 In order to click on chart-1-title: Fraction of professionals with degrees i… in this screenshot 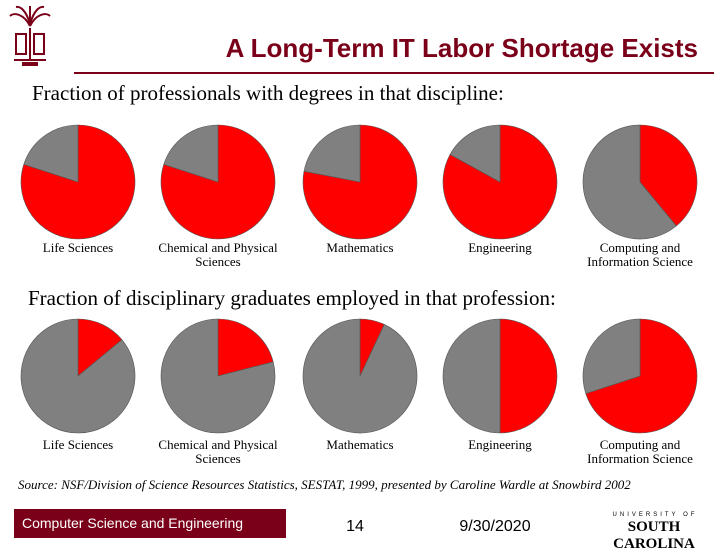, I will do `click(268, 93)`.